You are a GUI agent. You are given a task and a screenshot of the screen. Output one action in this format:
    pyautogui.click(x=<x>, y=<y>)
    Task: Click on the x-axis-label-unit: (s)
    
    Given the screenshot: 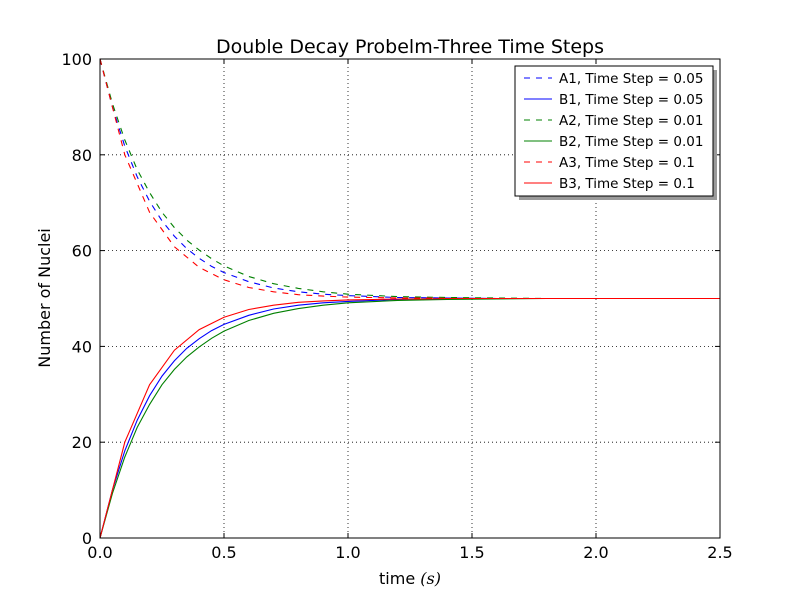 What is the action you would take?
    pyautogui.click(x=430, y=578)
    